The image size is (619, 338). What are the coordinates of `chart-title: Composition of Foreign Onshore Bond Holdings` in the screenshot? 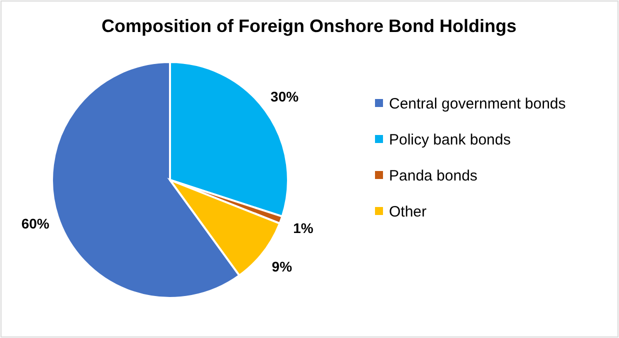 It's located at (309, 26).